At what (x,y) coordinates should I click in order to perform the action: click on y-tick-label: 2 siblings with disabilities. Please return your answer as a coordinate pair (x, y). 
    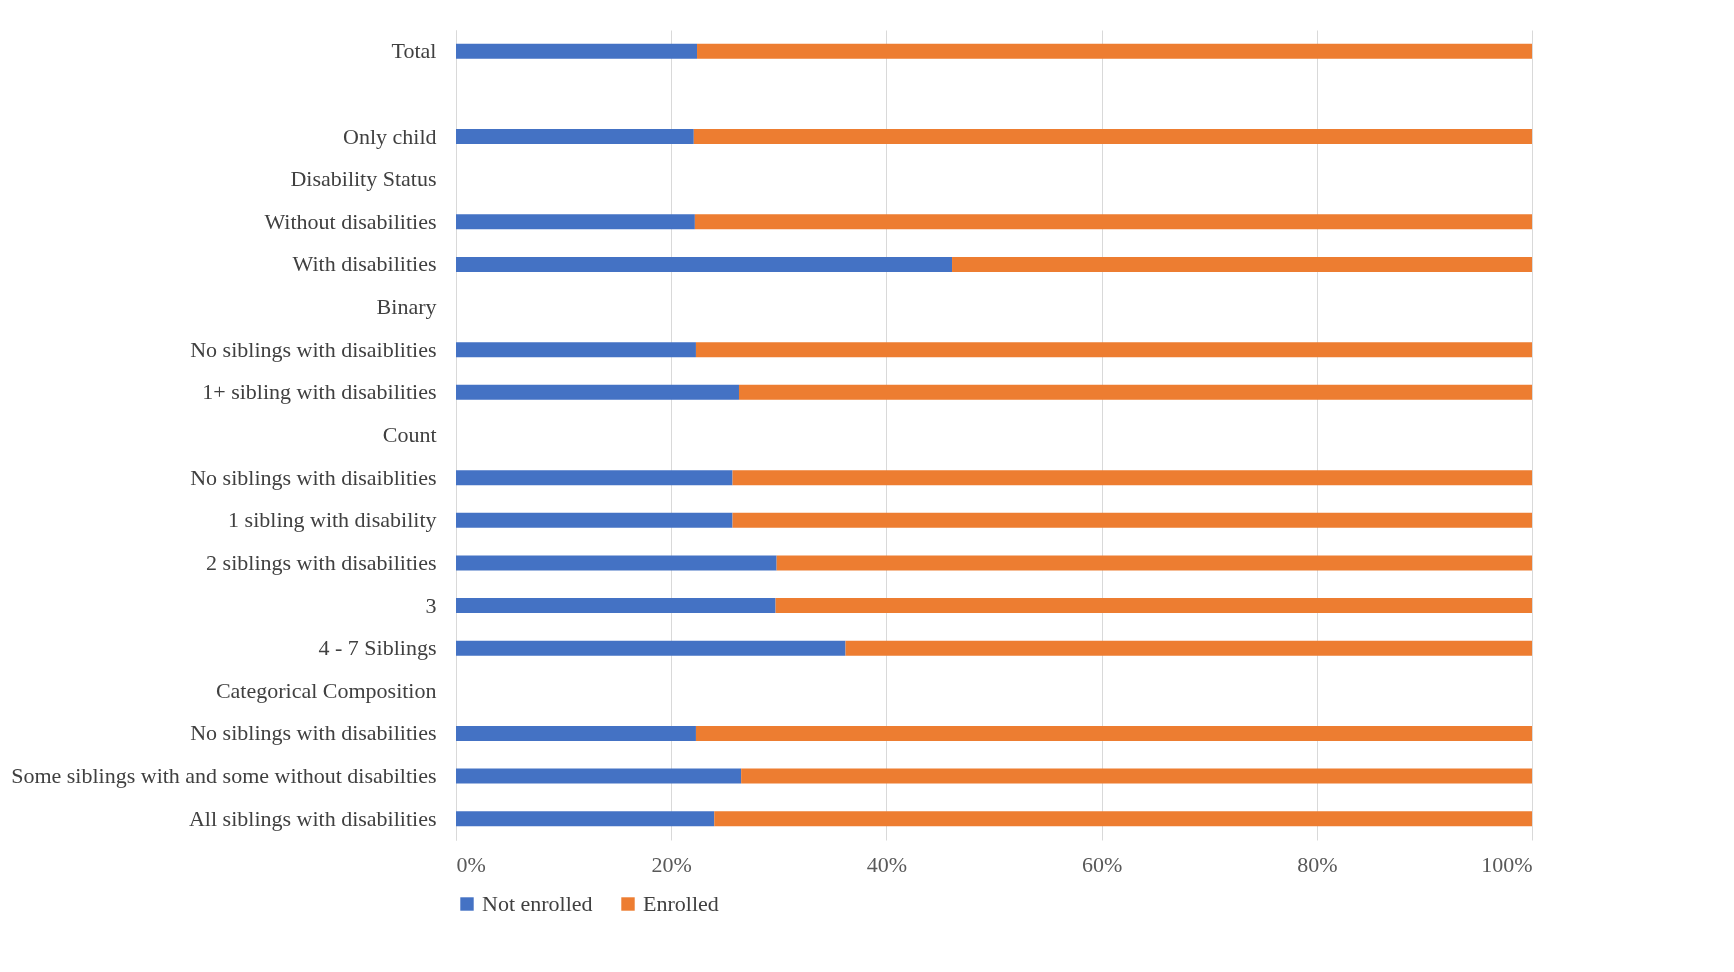
    Looking at the image, I should click on (321, 562).